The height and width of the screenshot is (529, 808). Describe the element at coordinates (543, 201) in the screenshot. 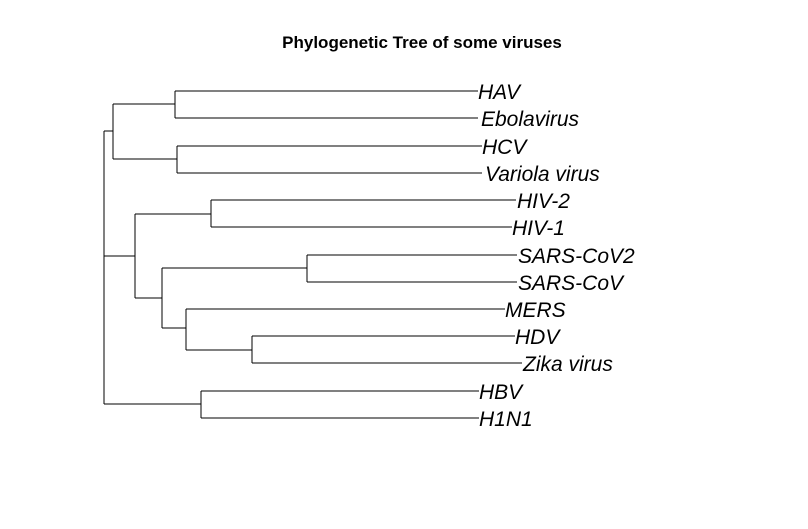

I see `tip-label: HIV-2` at that location.